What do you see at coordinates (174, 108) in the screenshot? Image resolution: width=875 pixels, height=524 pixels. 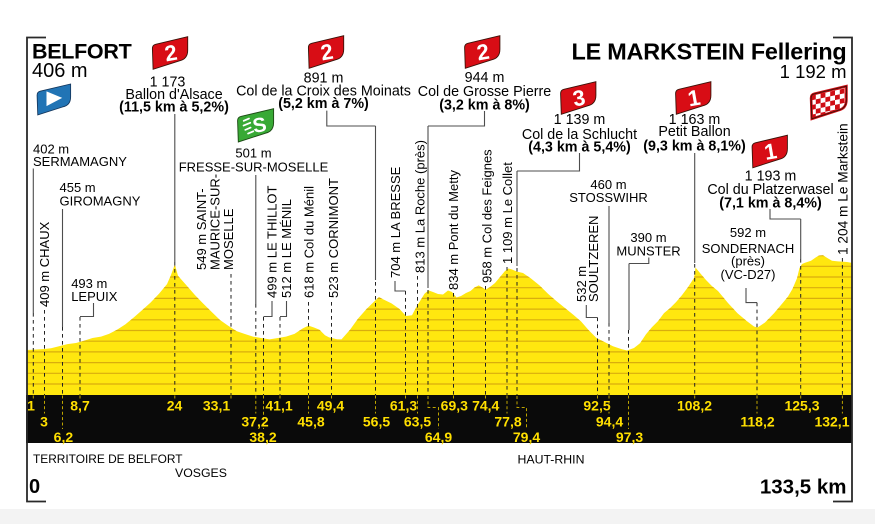 I see `svg-text: (11,5 km à 5,2%)` at bounding box center [174, 108].